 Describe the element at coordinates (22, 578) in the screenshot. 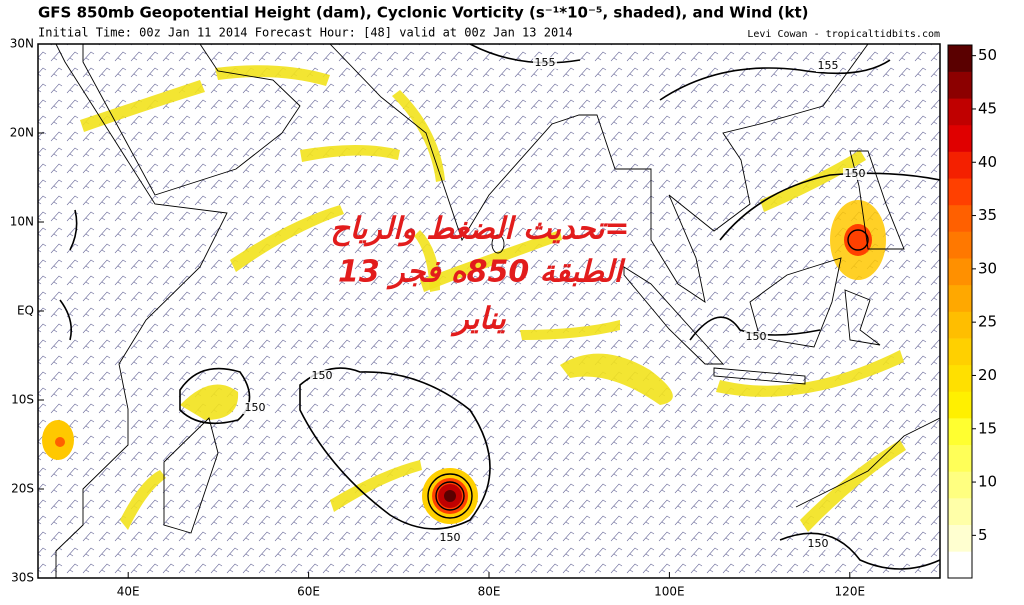

I see `y-tick-label: 30S` at that location.